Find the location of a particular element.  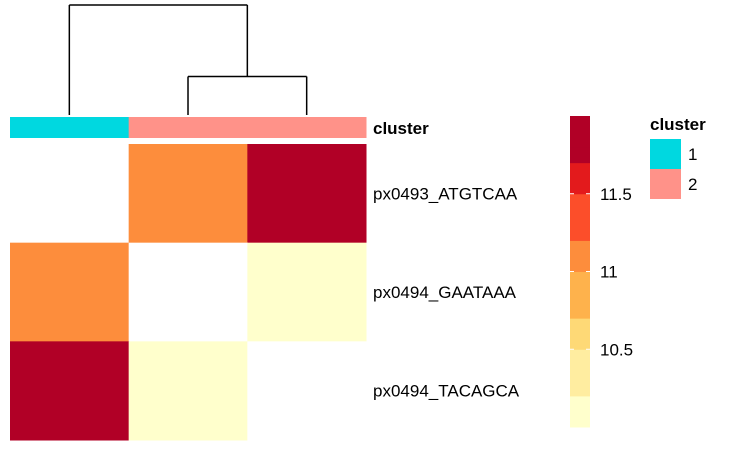

color-scale-legend: 10.5 11 11.5 is located at coordinates (601, 272).